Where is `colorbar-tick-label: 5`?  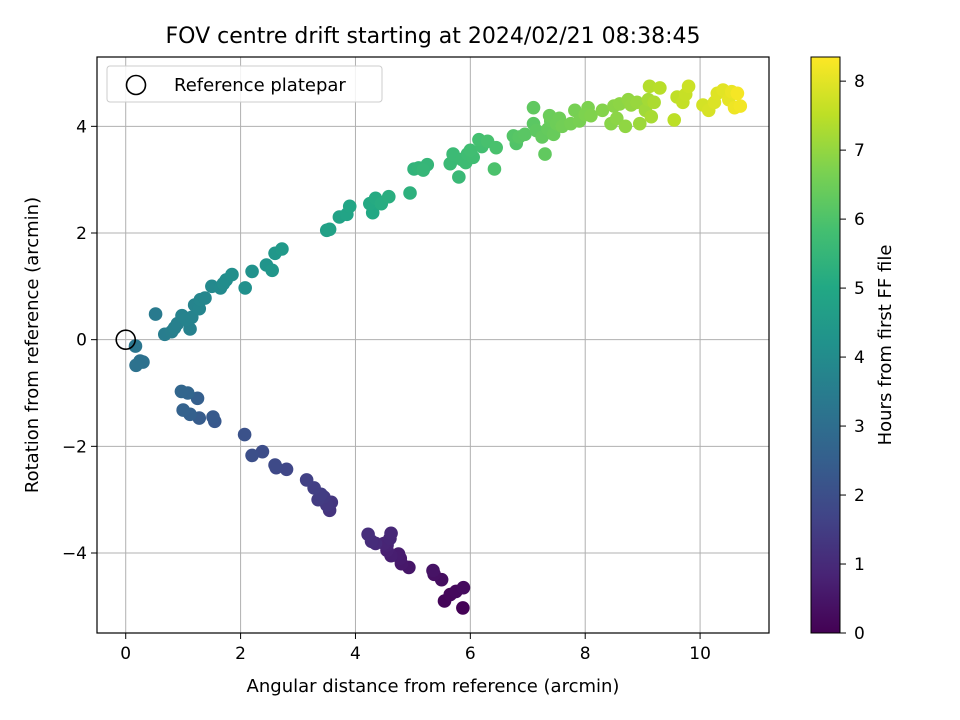 colorbar-tick-label: 5 is located at coordinates (859, 289).